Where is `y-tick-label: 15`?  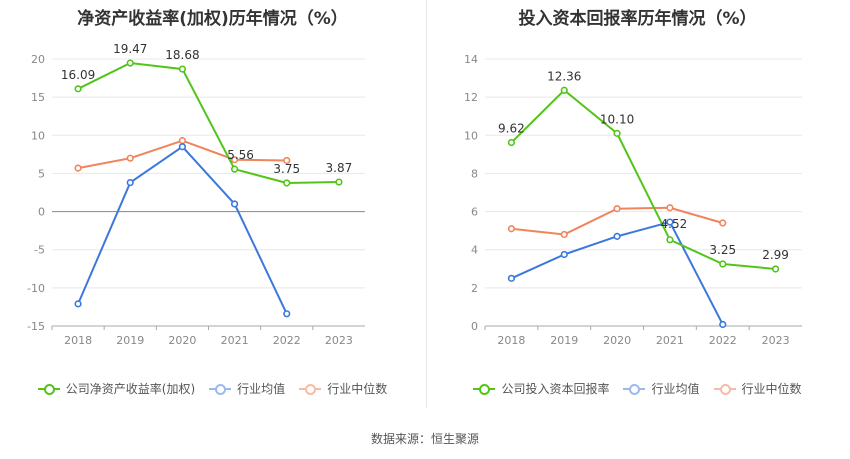 y-tick-label: 15 is located at coordinates (38, 97).